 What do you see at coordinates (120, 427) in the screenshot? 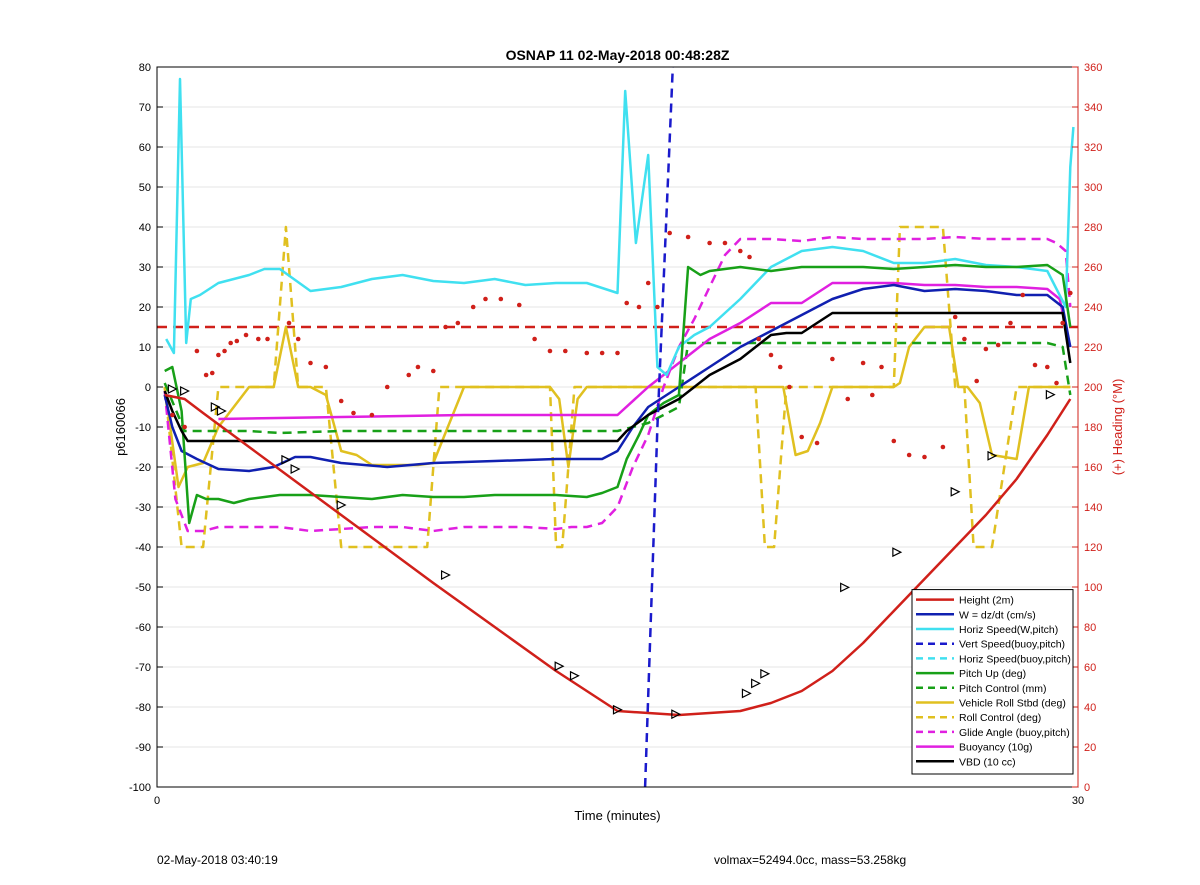
I see `y-axis-label: p6160066` at bounding box center [120, 427].